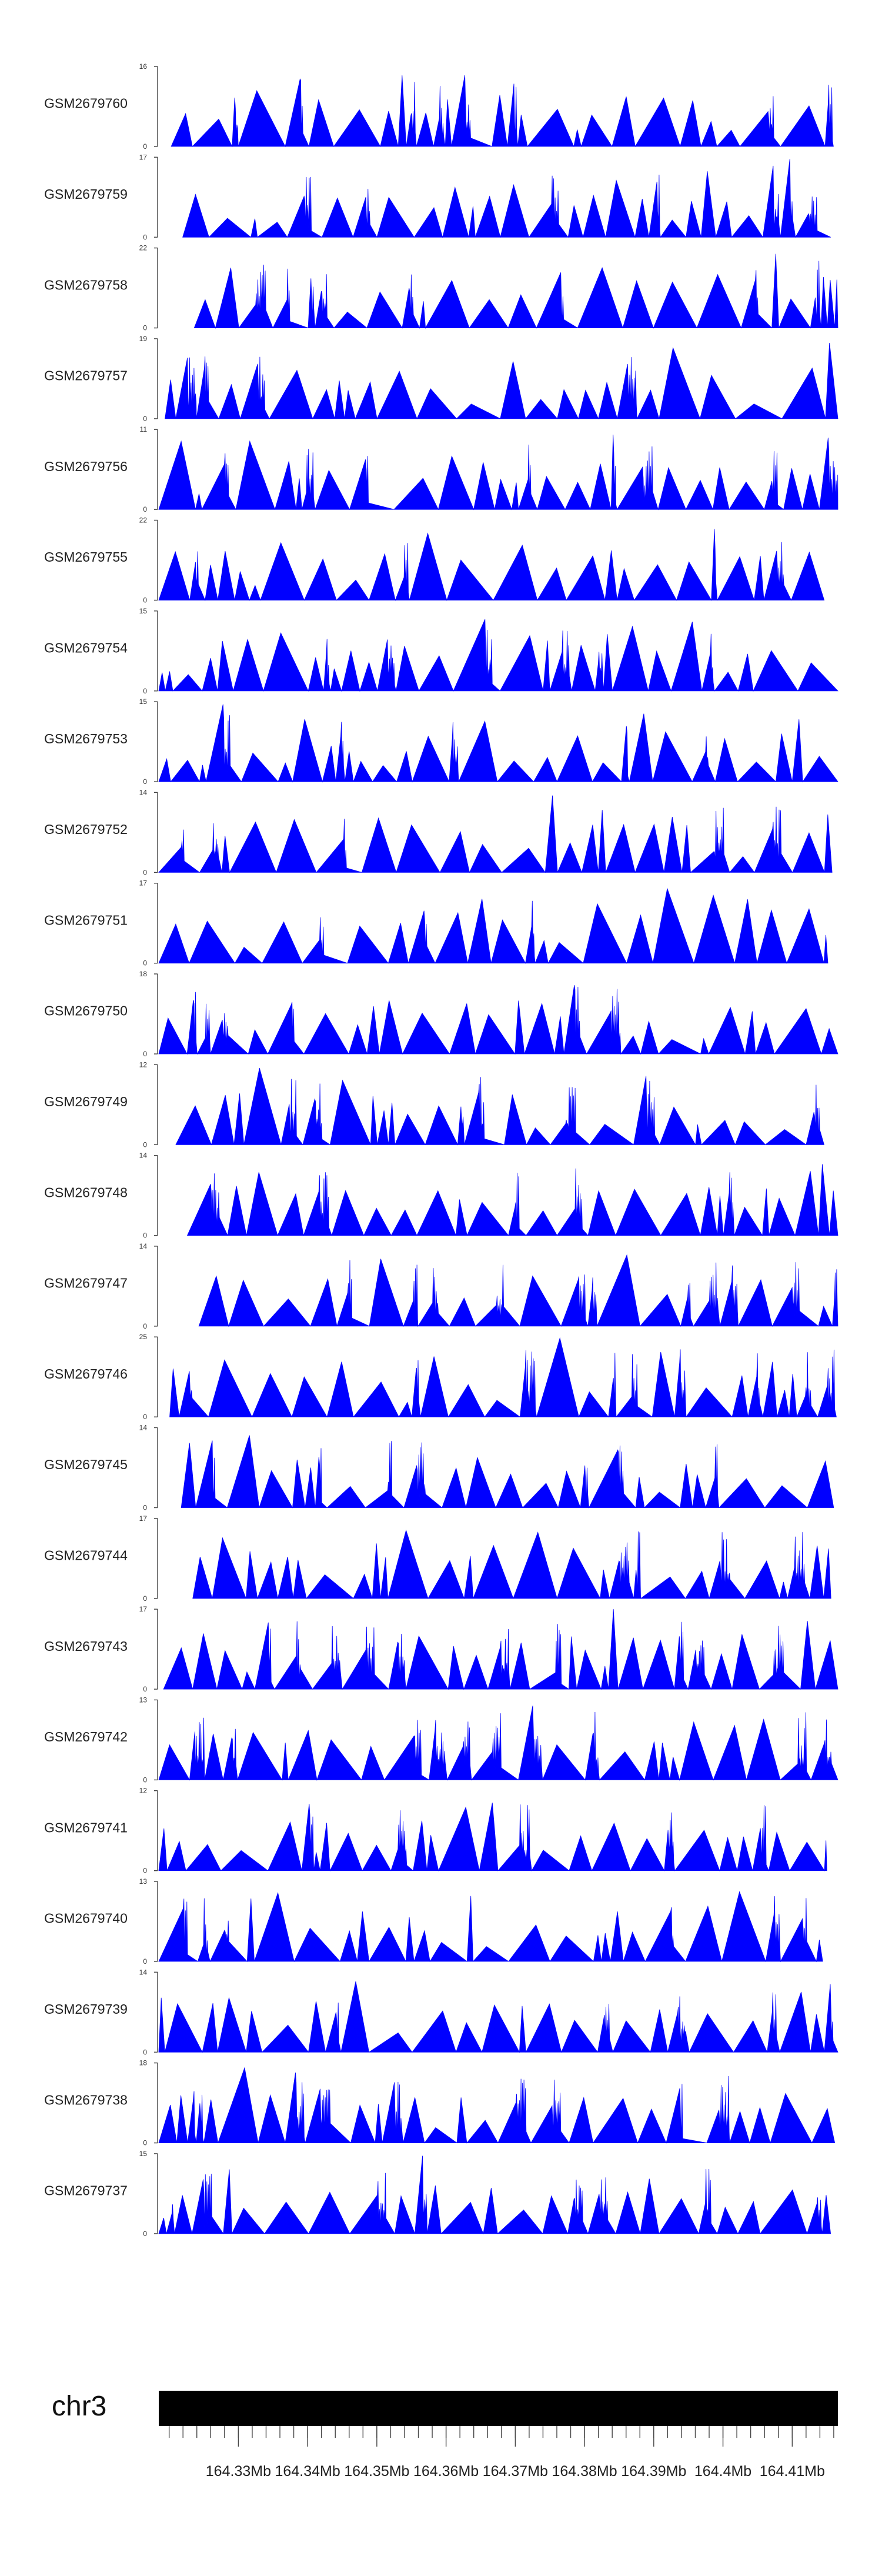 The width and height of the screenshot is (882, 2576). I want to click on track-label: GSM2679741, so click(86, 1827).